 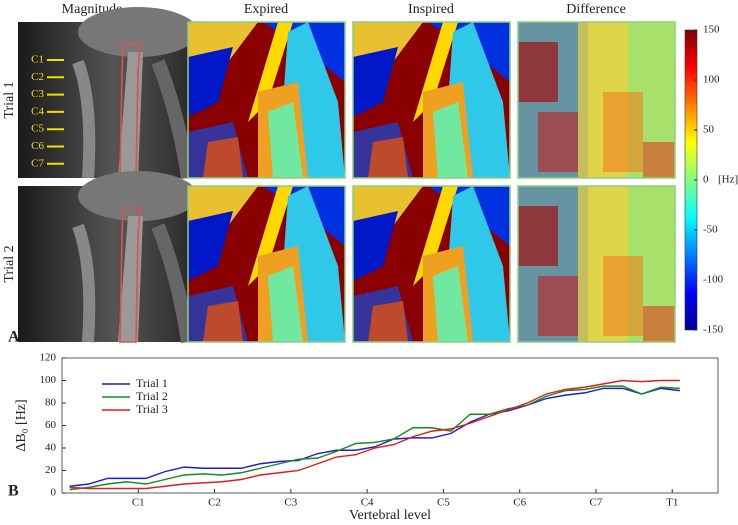 What do you see at coordinates (290, 503) in the screenshot?
I see `x-tick-label: C3` at bounding box center [290, 503].